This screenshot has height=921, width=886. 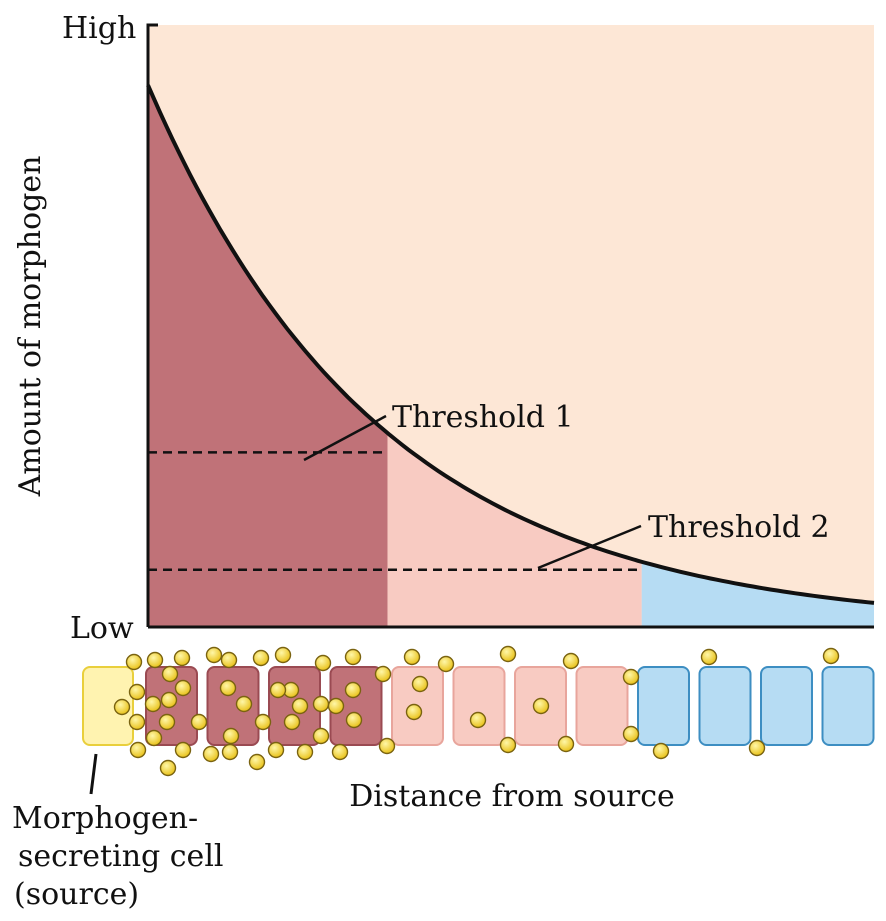 What do you see at coordinates (76, 894) in the screenshot?
I see `source-label-line-3: (source)` at bounding box center [76, 894].